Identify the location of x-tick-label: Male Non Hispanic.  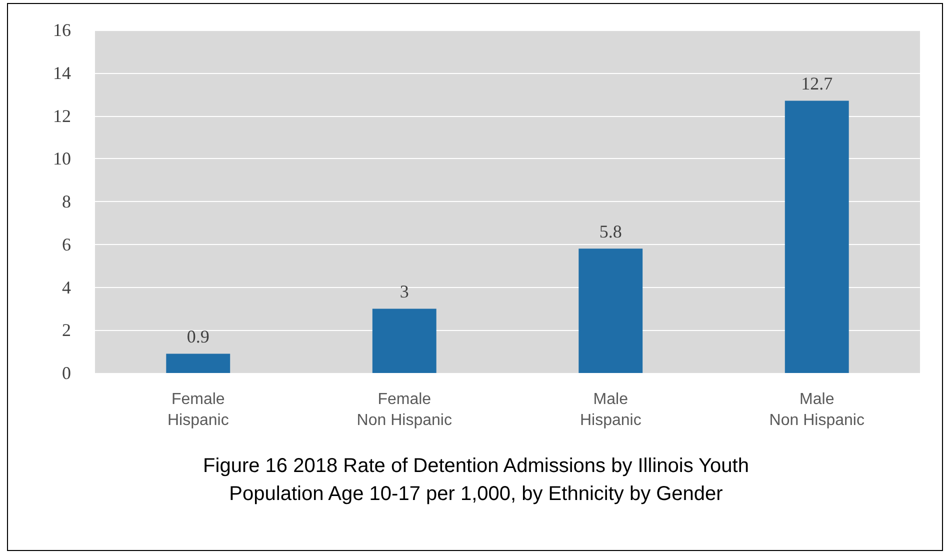
(816, 410).